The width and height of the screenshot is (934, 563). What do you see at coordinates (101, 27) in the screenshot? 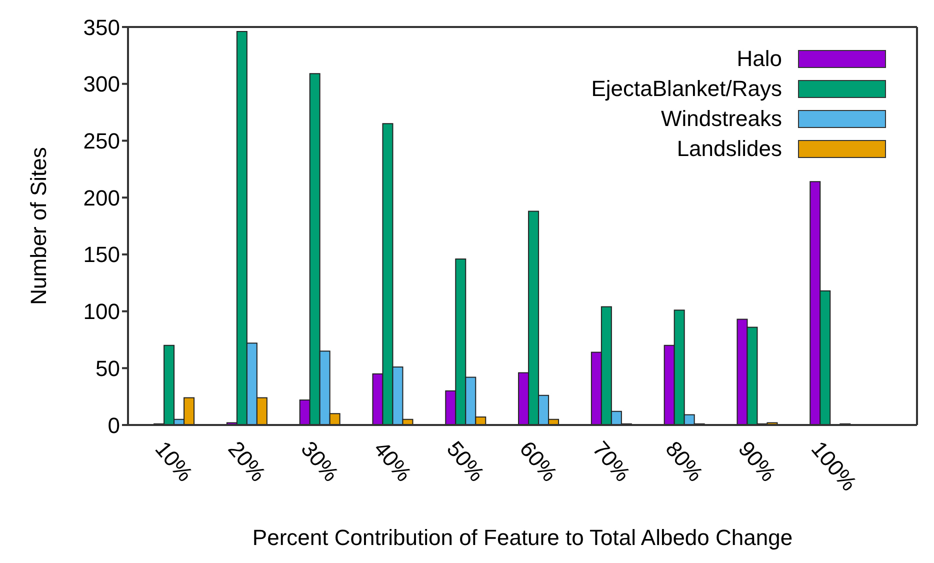
I see `y-tick-label: 350` at bounding box center [101, 27].